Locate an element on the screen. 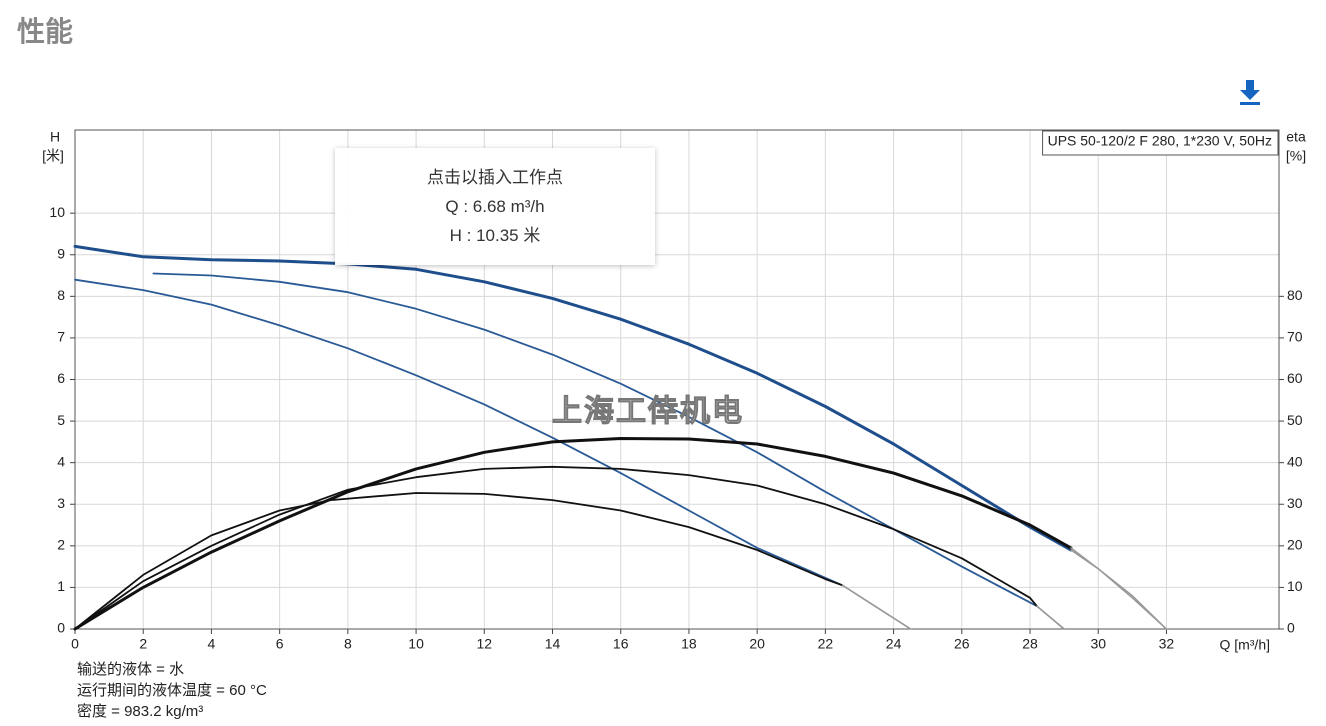  legend-box is located at coordinates (1160, 143).